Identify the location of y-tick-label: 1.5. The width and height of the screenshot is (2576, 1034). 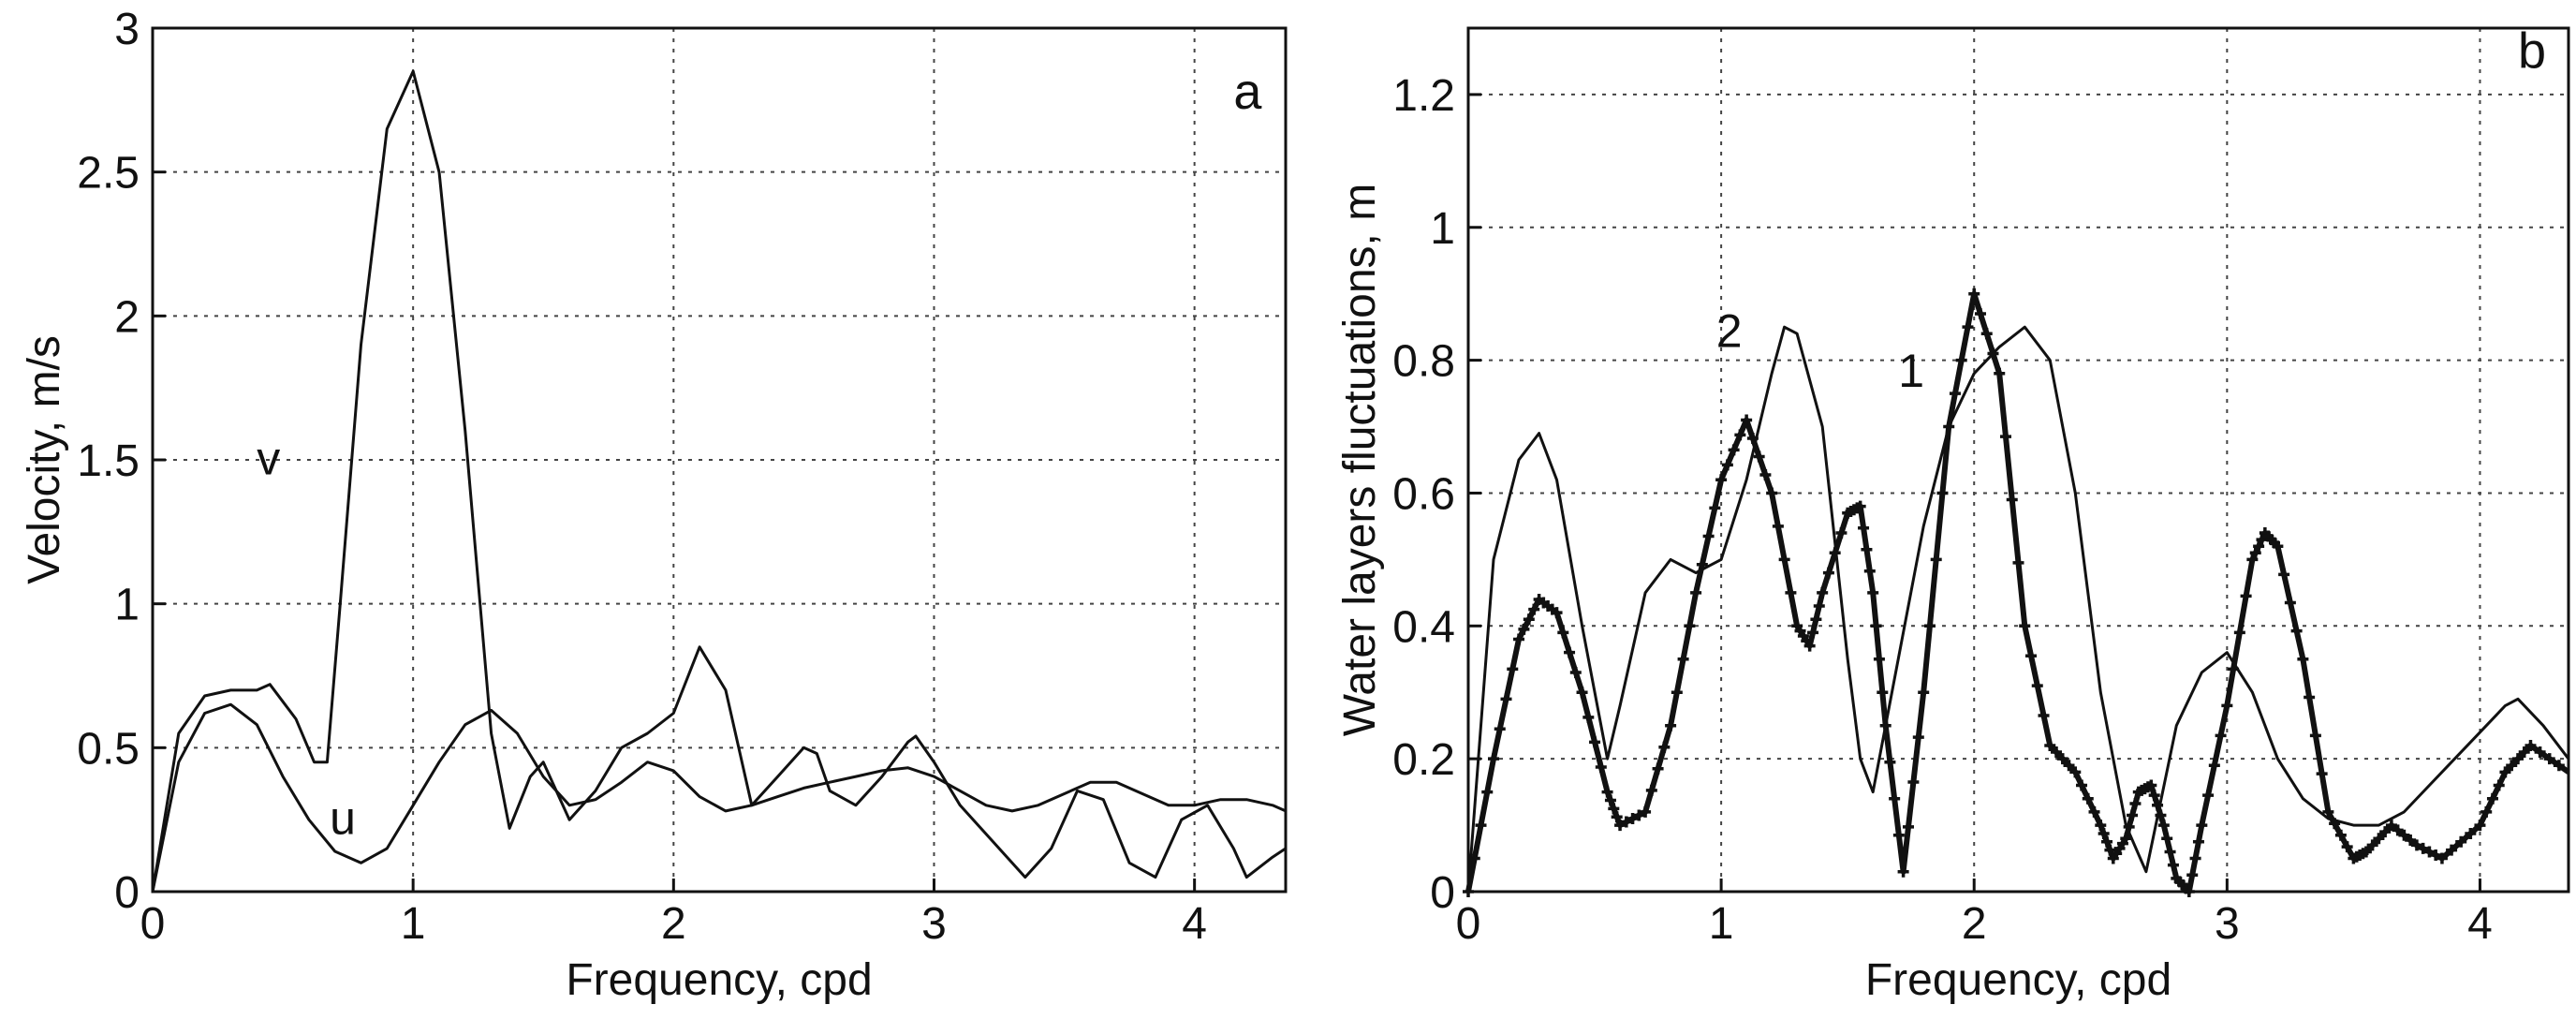
(108, 461).